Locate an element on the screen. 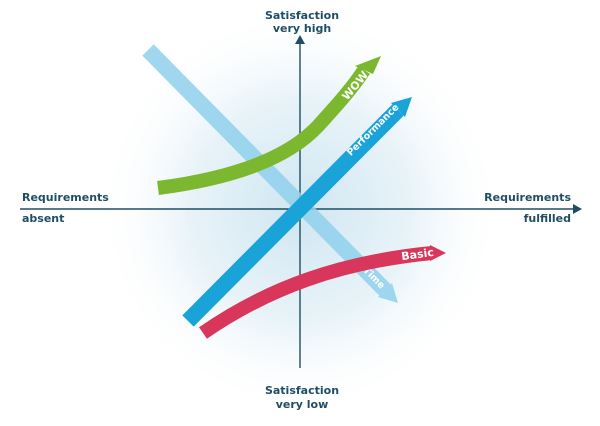 The height and width of the screenshot is (426, 600). axis-bottom-label-line1: Satisfaction is located at coordinates (302, 390).